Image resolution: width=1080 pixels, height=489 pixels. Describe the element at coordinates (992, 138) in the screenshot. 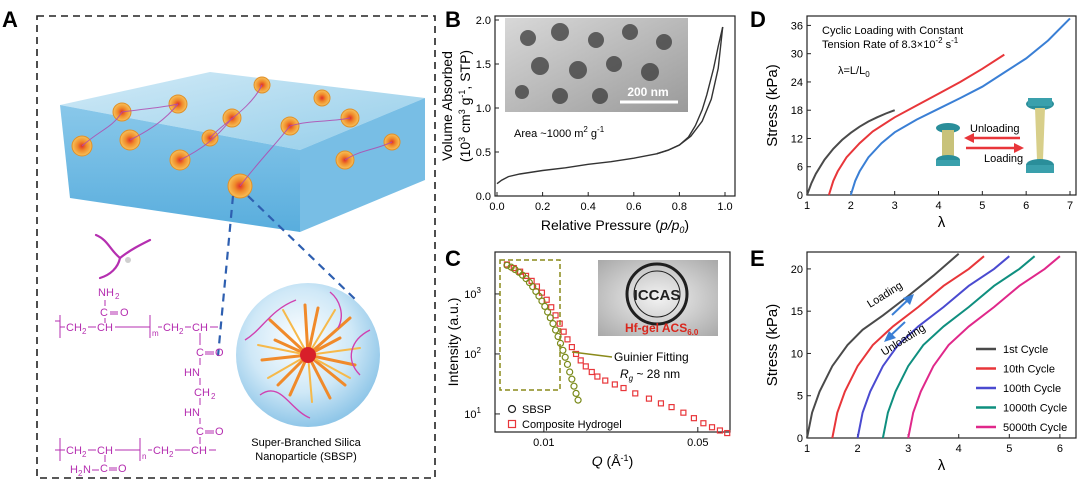

I see `unloading-arrow` at that location.